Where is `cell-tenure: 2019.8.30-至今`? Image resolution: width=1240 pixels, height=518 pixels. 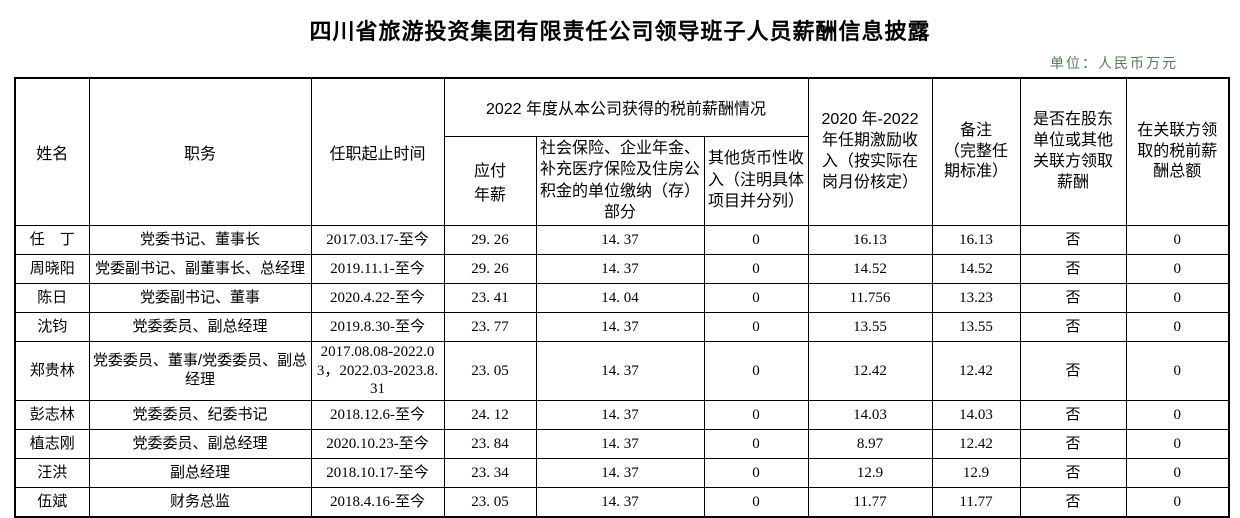
cell-tenure: 2019.8.30-至今 is located at coordinates (377, 326).